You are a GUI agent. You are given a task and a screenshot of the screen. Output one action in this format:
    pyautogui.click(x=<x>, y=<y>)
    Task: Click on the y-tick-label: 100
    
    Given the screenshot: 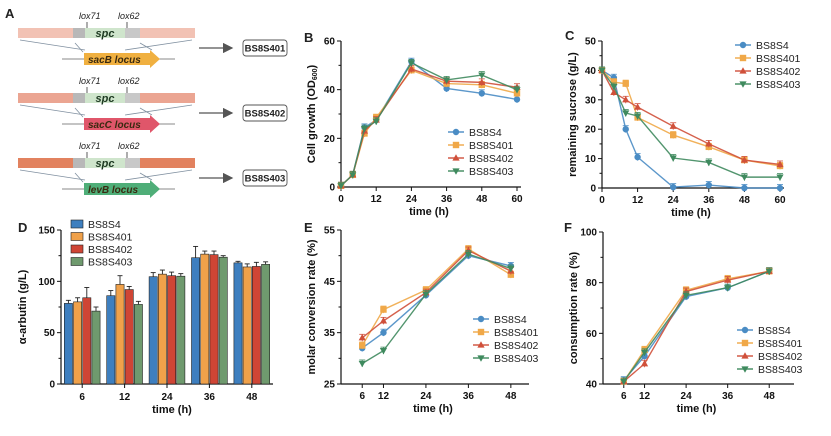 What is the action you would take?
    pyautogui.click(x=588, y=233)
    